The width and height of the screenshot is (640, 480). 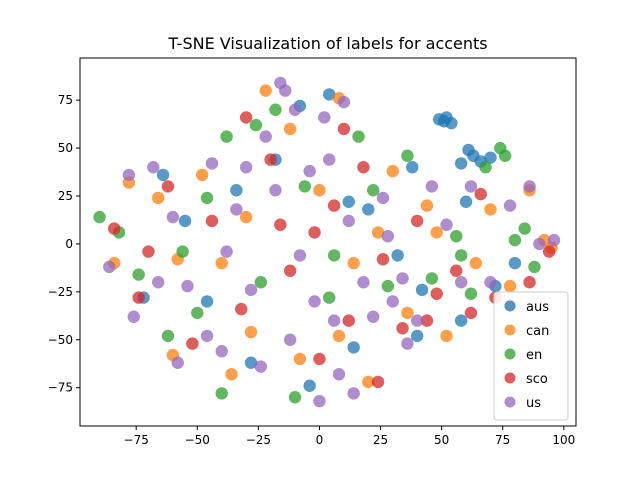 I want to click on x-tick-label: −50, so click(x=197, y=440).